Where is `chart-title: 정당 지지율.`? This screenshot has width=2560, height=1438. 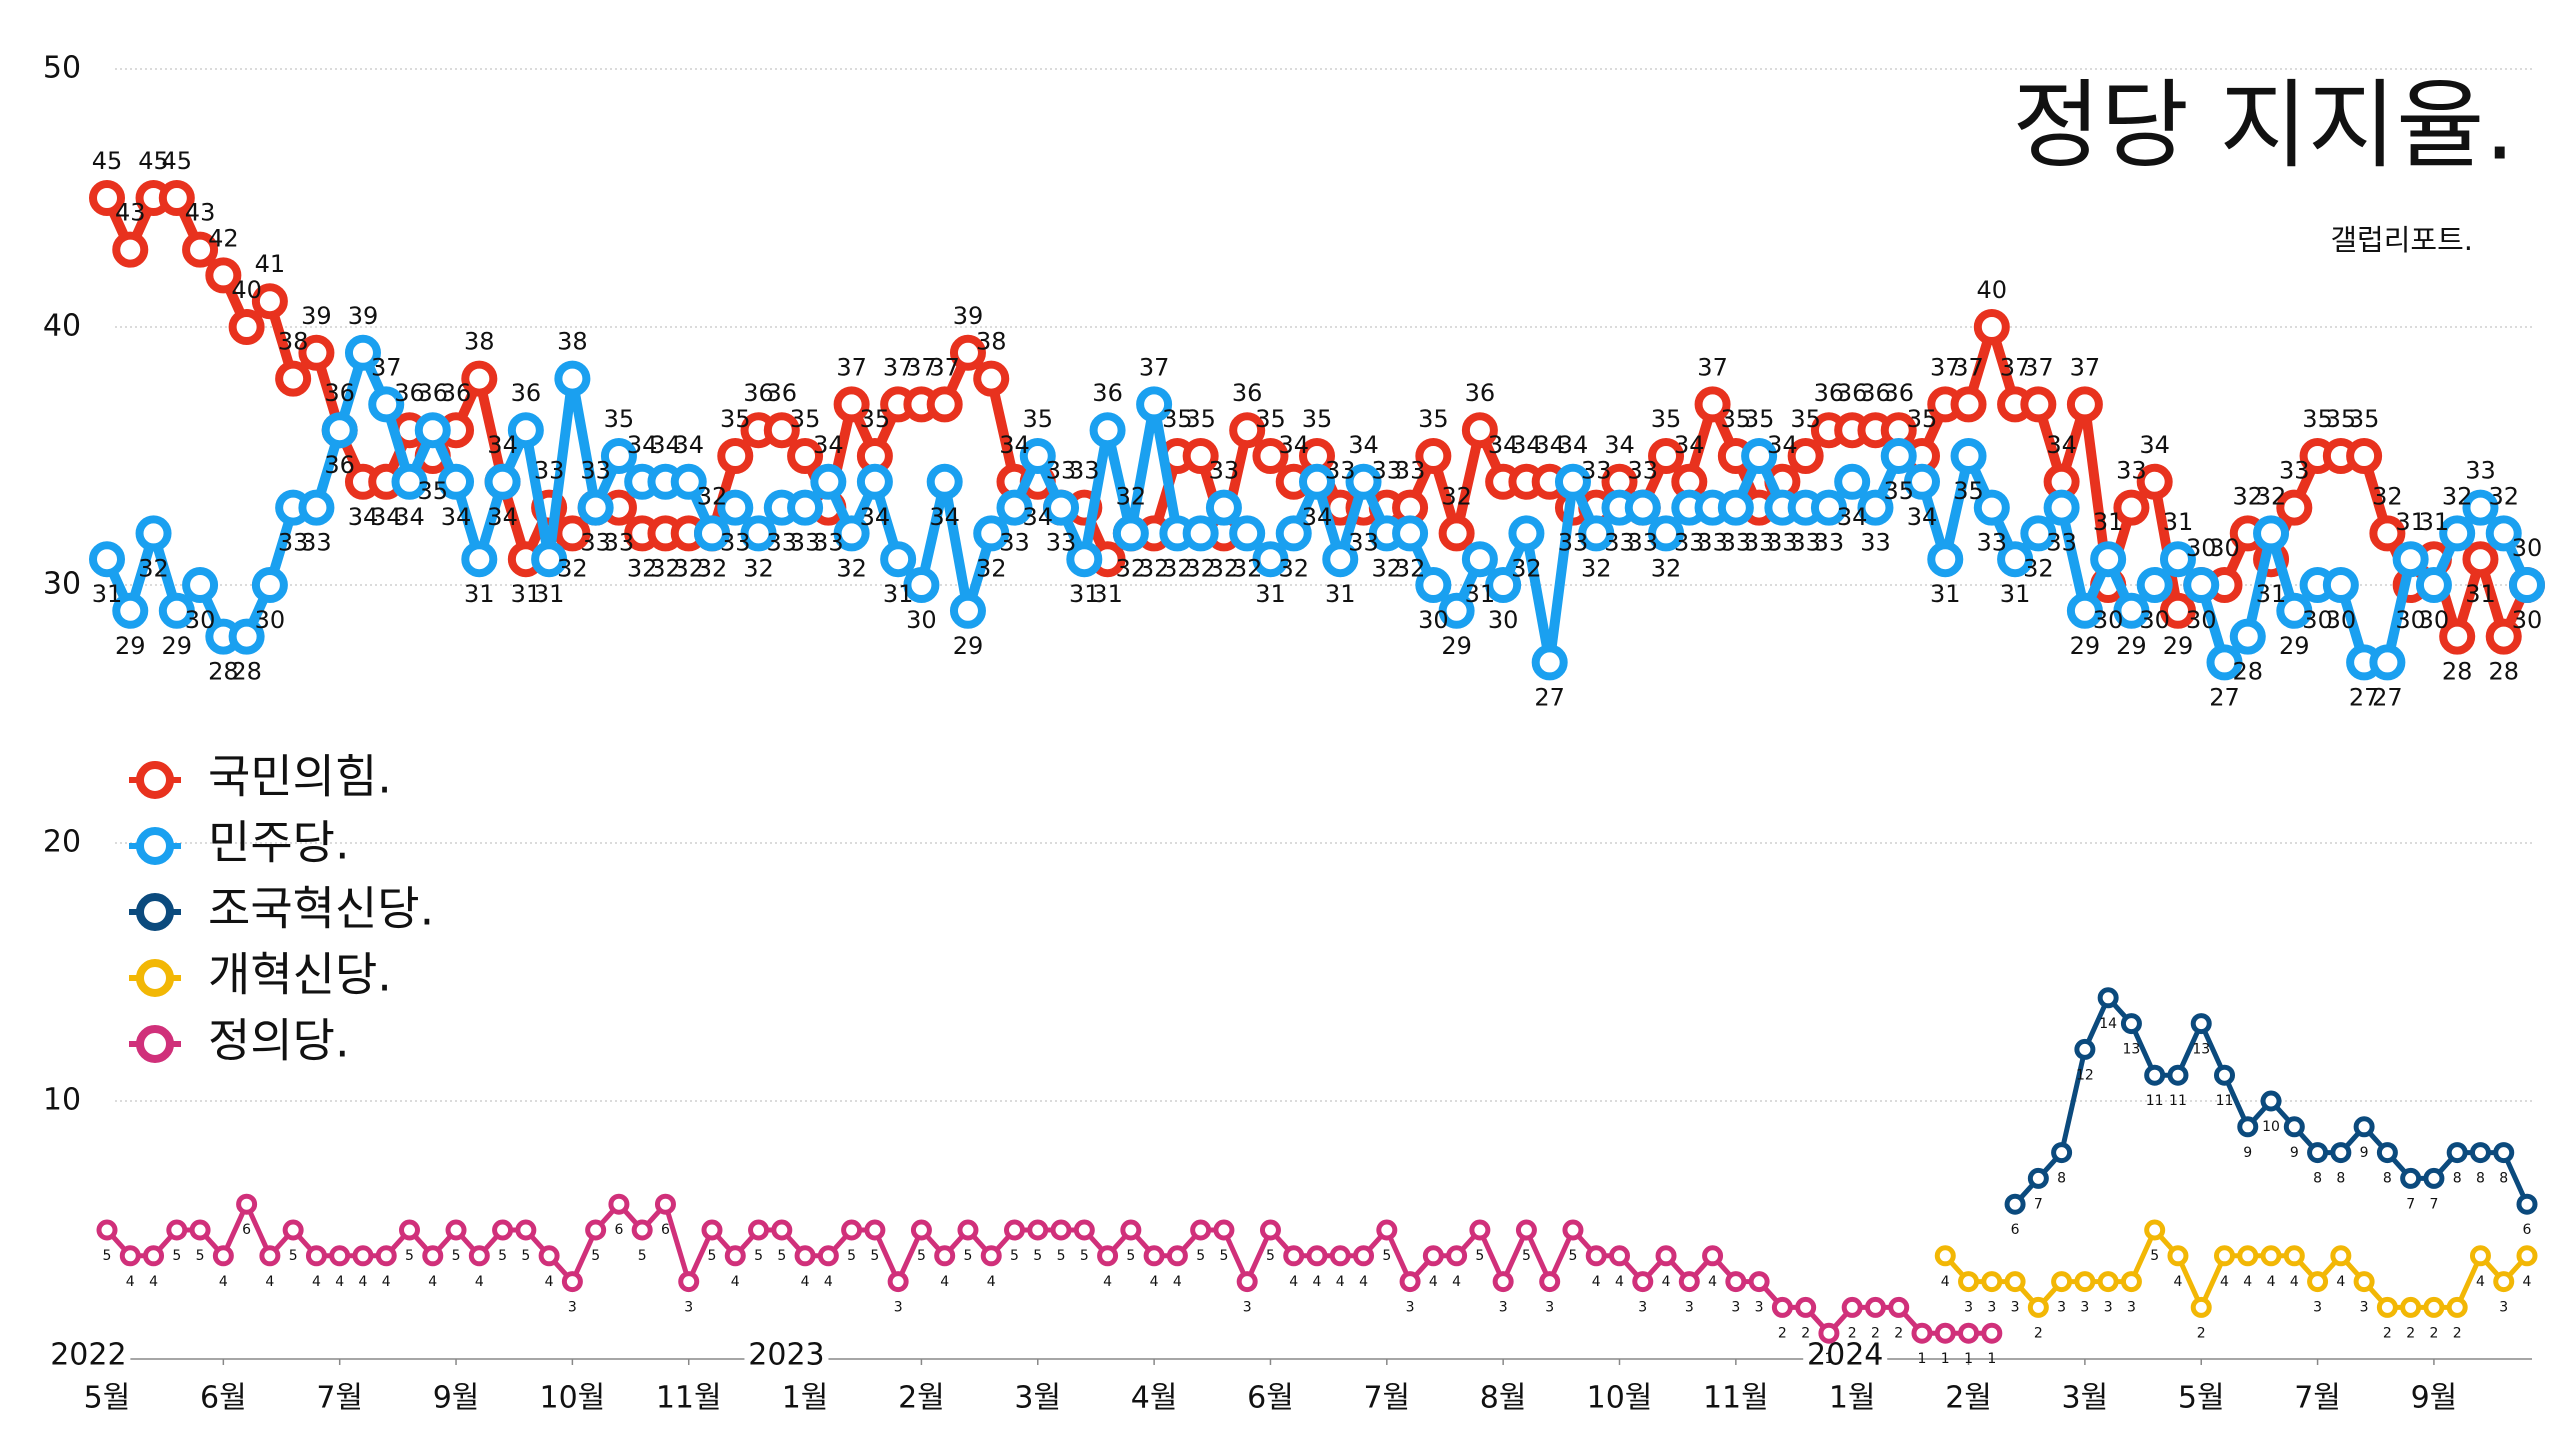
chart-title: 정당 지지율. is located at coordinates (2263, 125).